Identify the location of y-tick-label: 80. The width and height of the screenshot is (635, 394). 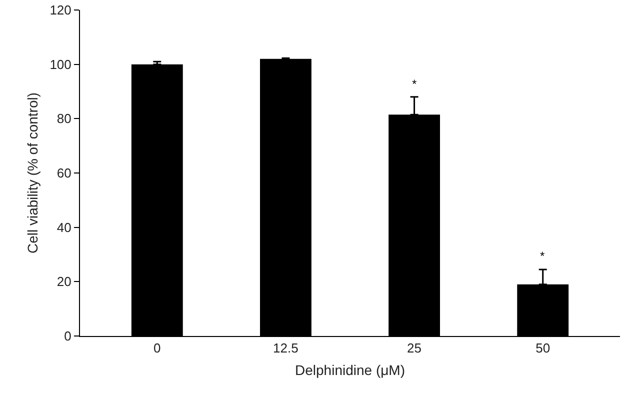
(64, 118).